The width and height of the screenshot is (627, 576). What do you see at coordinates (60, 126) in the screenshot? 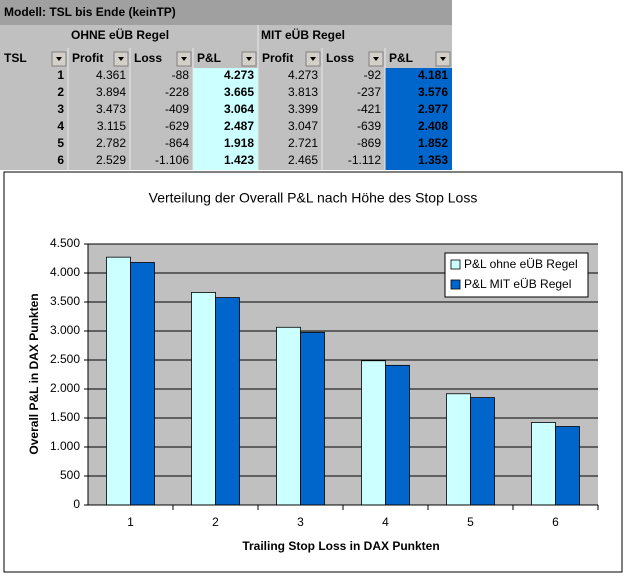
I see `cell: 4` at bounding box center [60, 126].